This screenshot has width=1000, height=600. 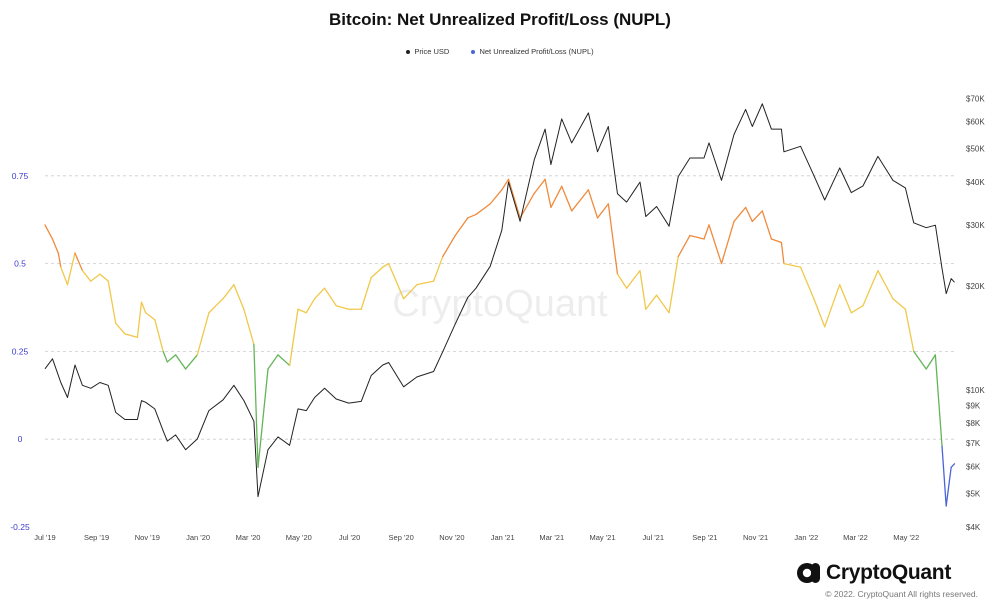 What do you see at coordinates (20, 351) in the screenshot?
I see `left-tick-label: 0.25` at bounding box center [20, 351].